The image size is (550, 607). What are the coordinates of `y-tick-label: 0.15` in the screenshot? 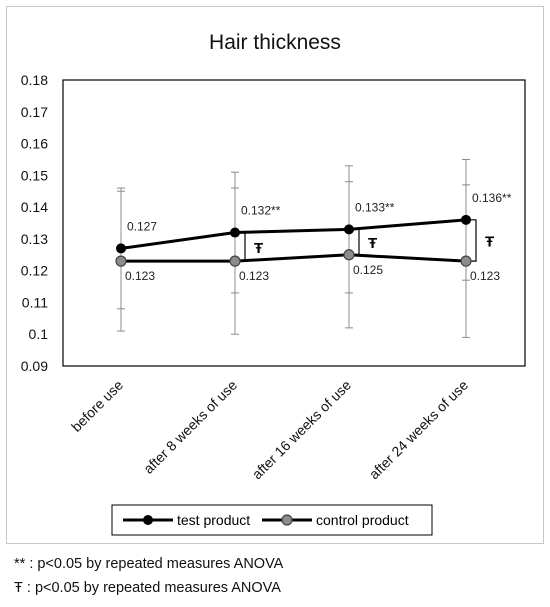 It's located at (34, 175).